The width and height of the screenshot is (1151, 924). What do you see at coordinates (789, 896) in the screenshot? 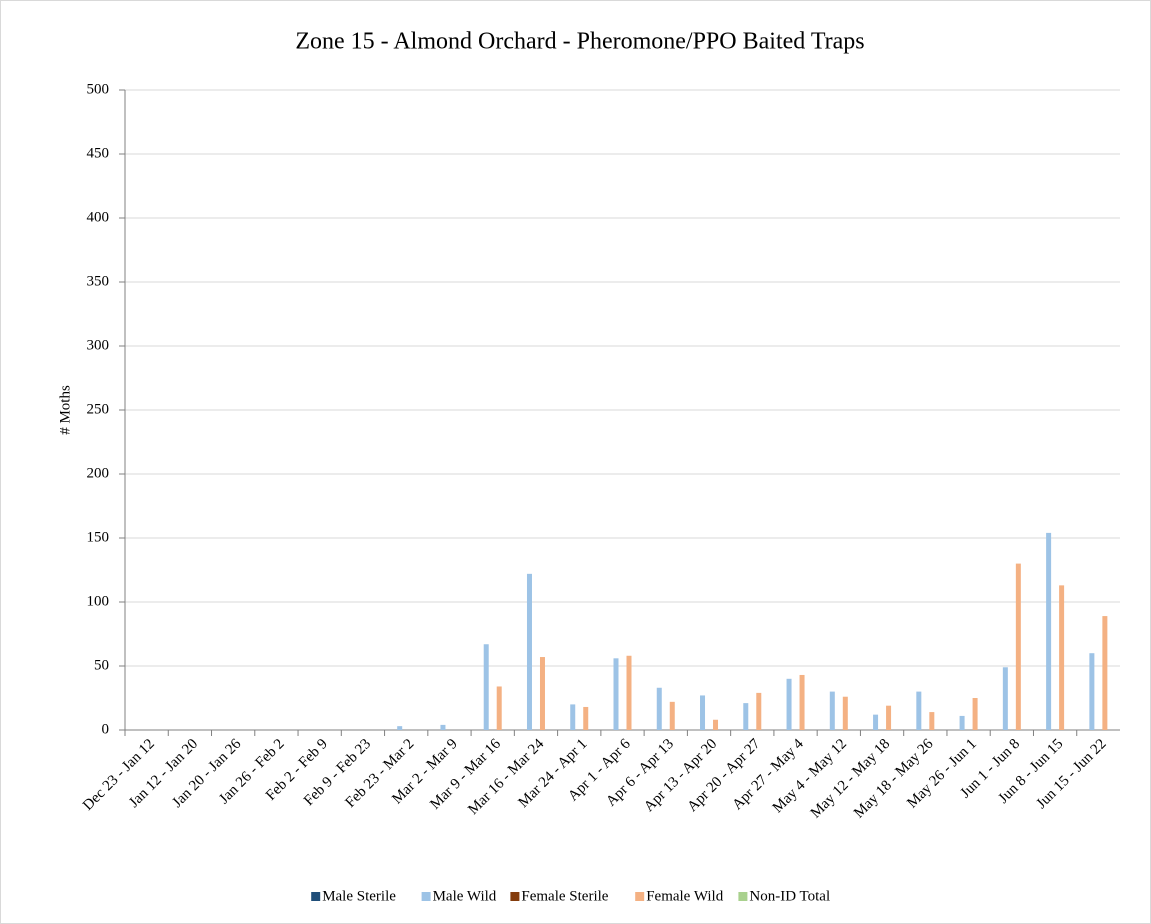
I see `legend-label: Non-ID Total` at bounding box center [789, 896].